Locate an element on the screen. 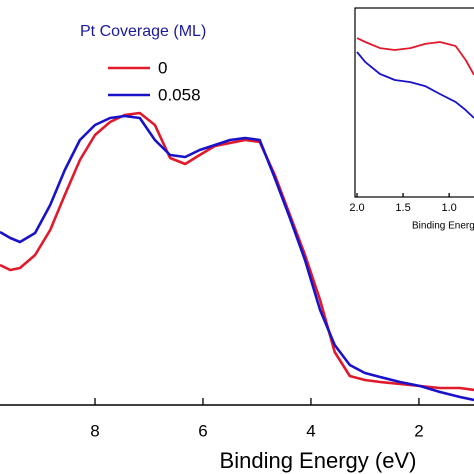  x-tick-label: 1.0 is located at coordinates (448, 208).